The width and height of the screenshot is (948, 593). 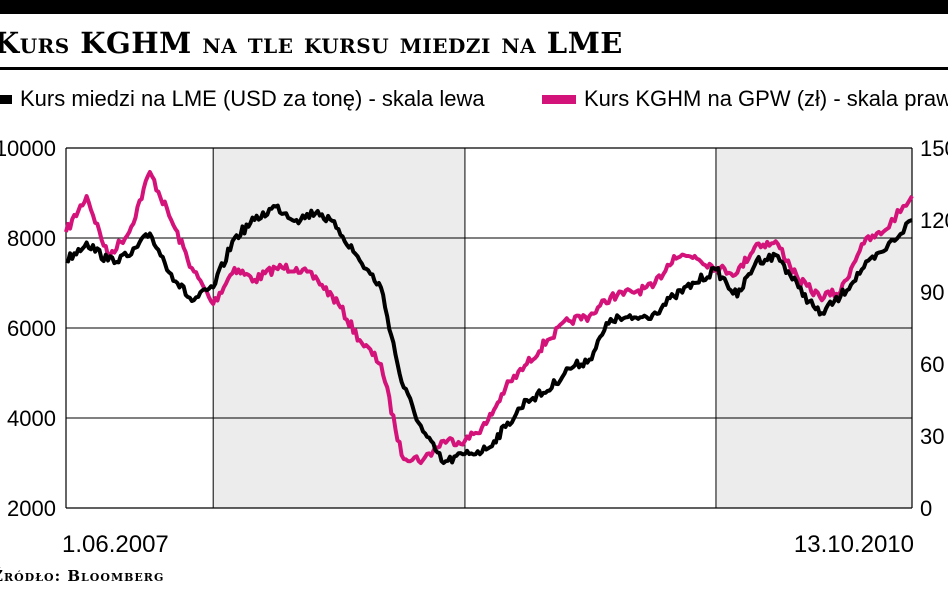 I want to click on y-left-tick-label: 10000, so click(x=28, y=148).